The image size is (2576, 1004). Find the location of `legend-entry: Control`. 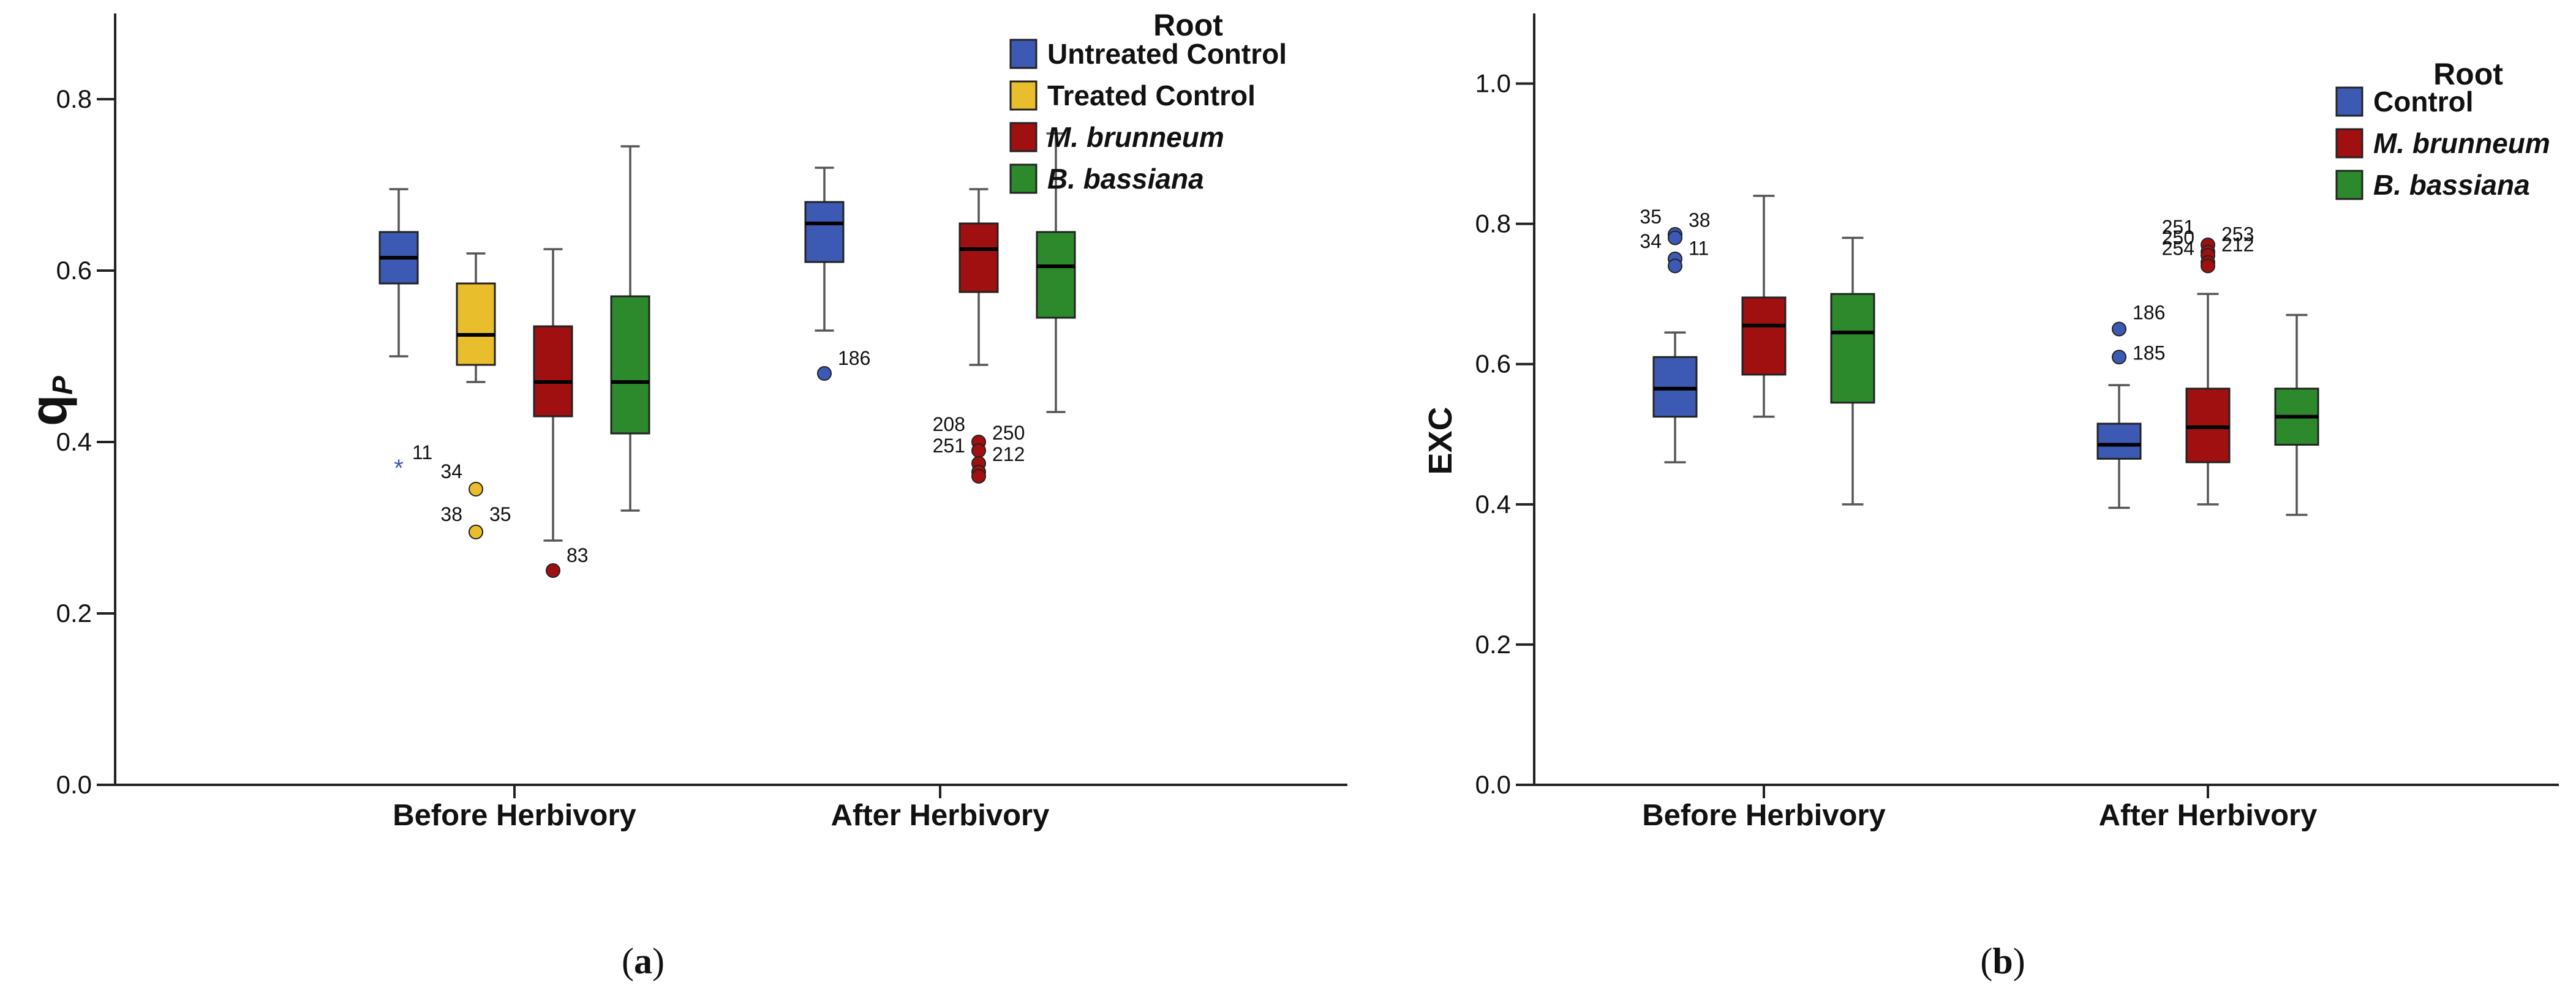

legend-entry: Control is located at coordinates (2423, 102).